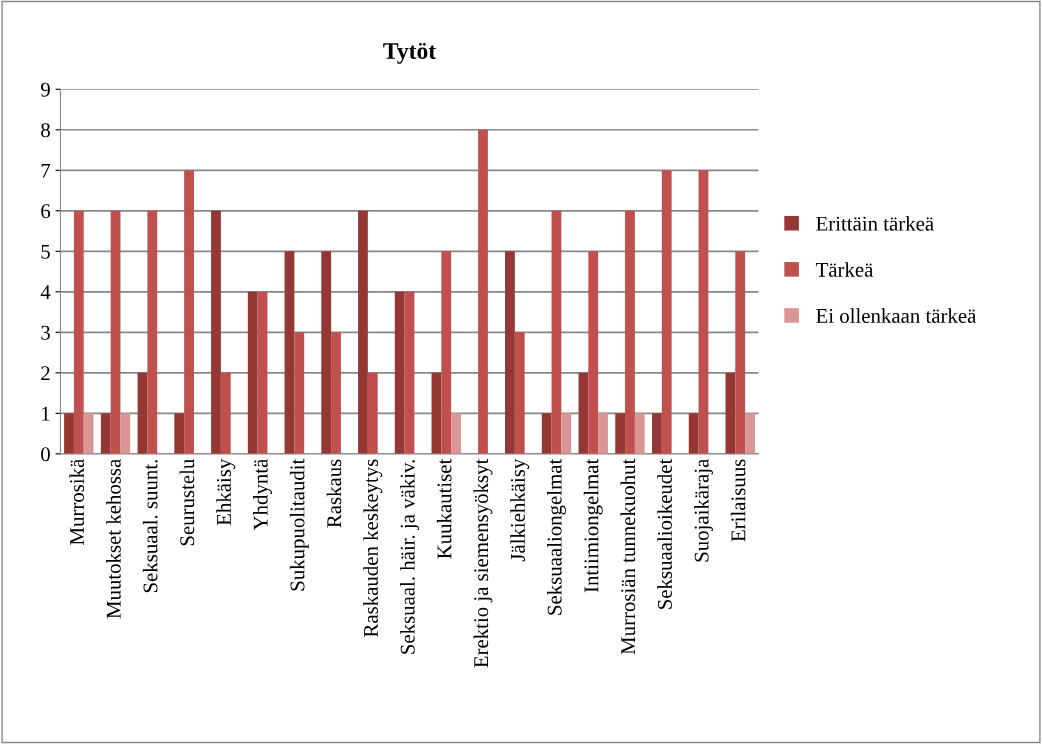 This screenshot has height=744, width=1042. I want to click on y-tick-label: 0, so click(45, 454).